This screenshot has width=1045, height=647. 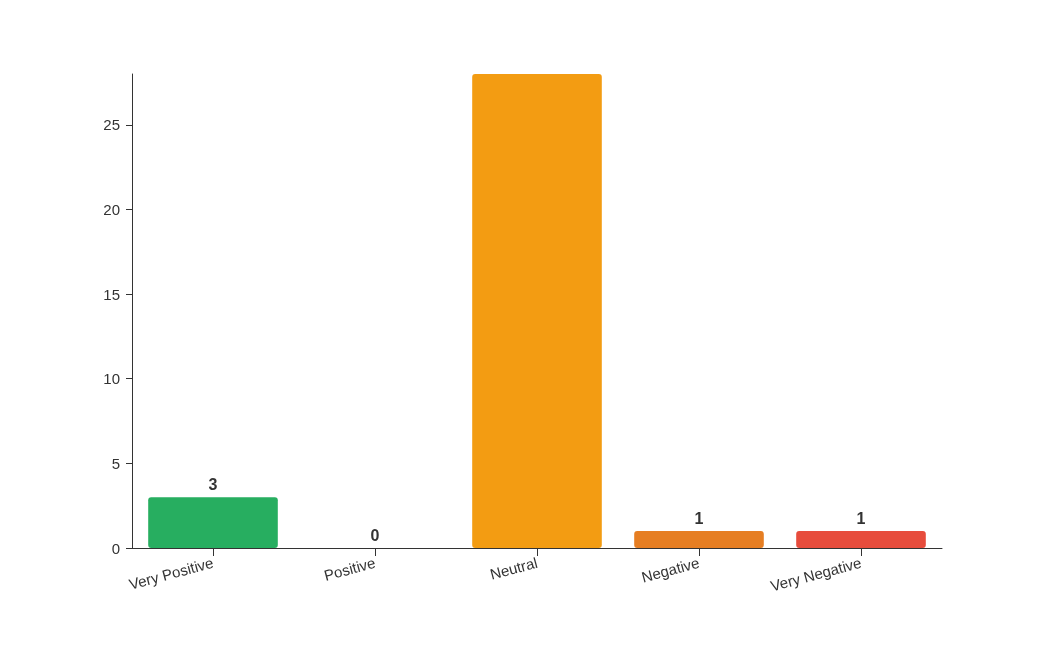 What do you see at coordinates (816, 574) in the screenshot?
I see `x-tick-label: Very Negative` at bounding box center [816, 574].